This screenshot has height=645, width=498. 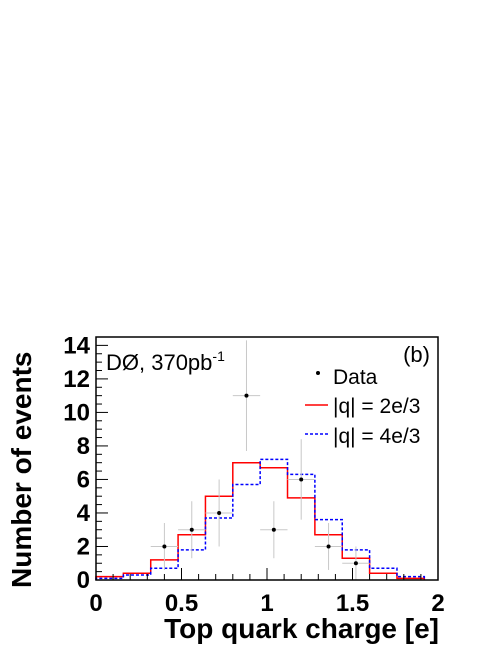 I want to click on y-tick-label: 2, so click(x=83, y=546).